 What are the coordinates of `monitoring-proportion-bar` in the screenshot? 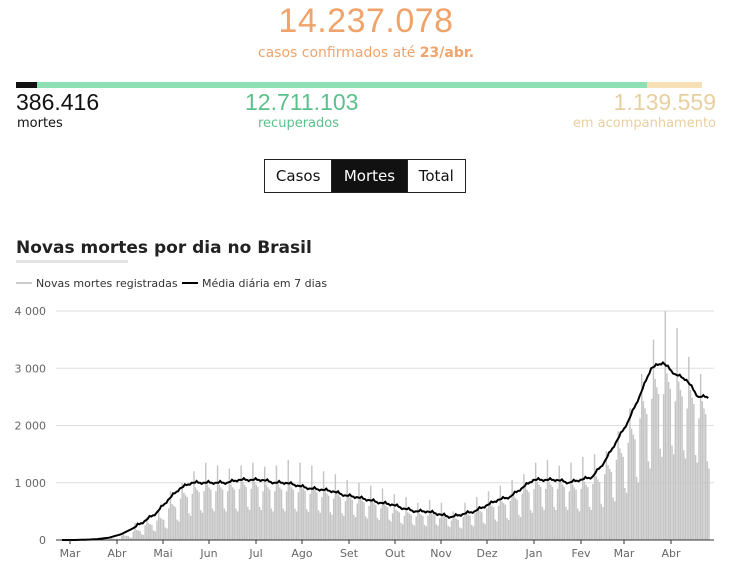 It's located at (674, 85).